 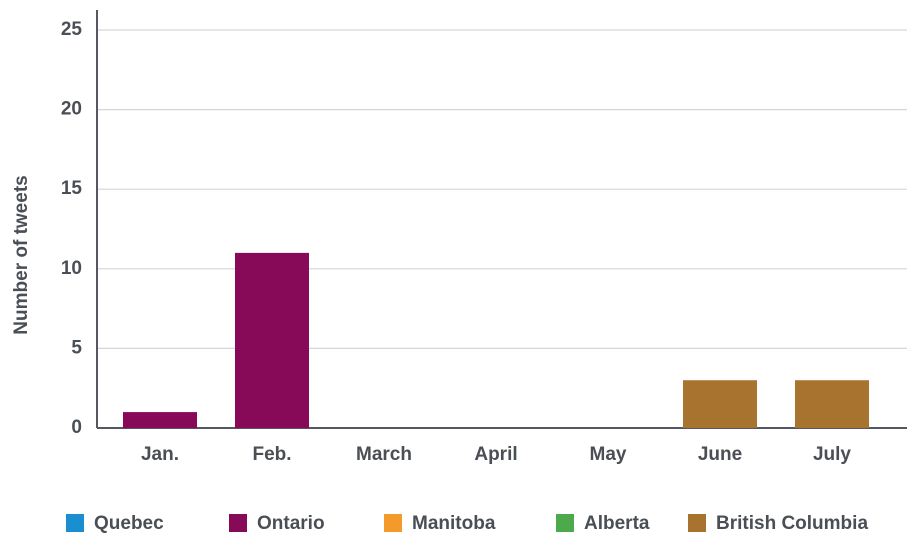 What do you see at coordinates (71, 109) in the screenshot?
I see `y-tick-label: 20` at bounding box center [71, 109].